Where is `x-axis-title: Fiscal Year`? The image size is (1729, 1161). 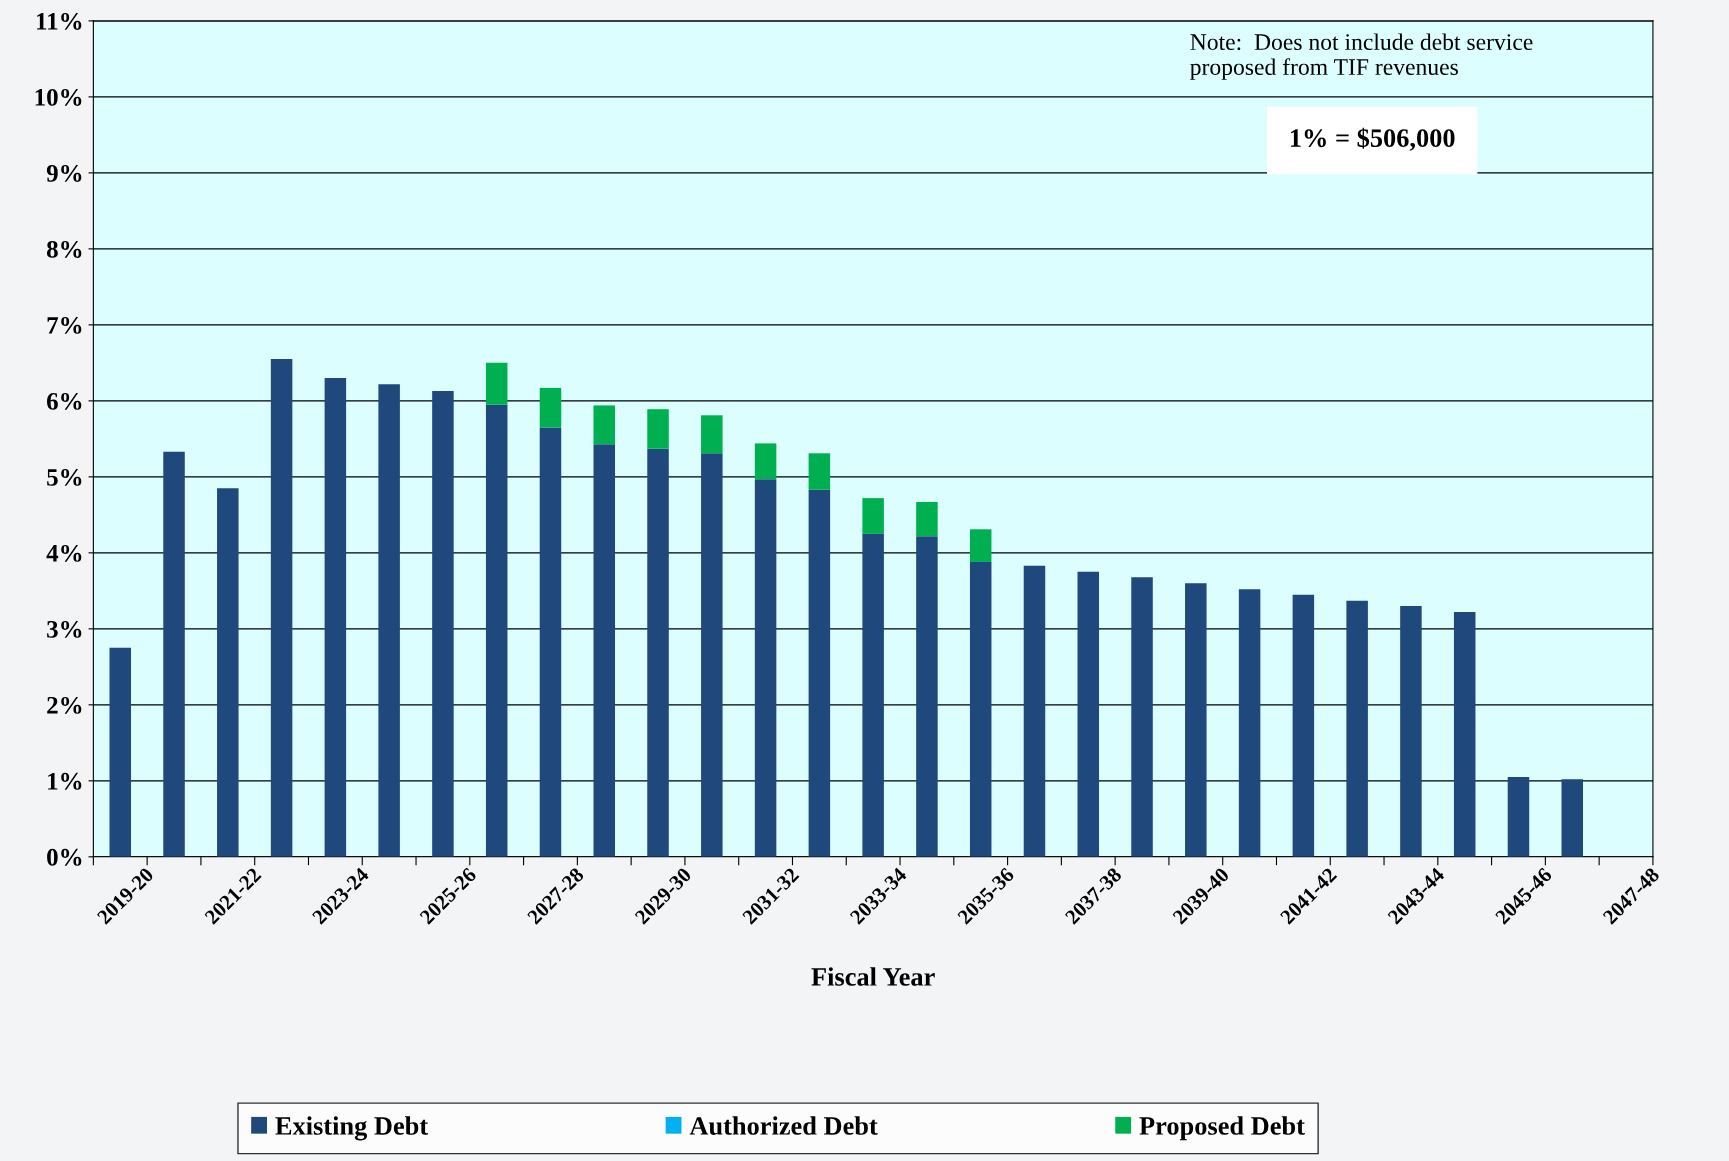
x-axis-title: Fiscal Year is located at coordinates (873, 976).